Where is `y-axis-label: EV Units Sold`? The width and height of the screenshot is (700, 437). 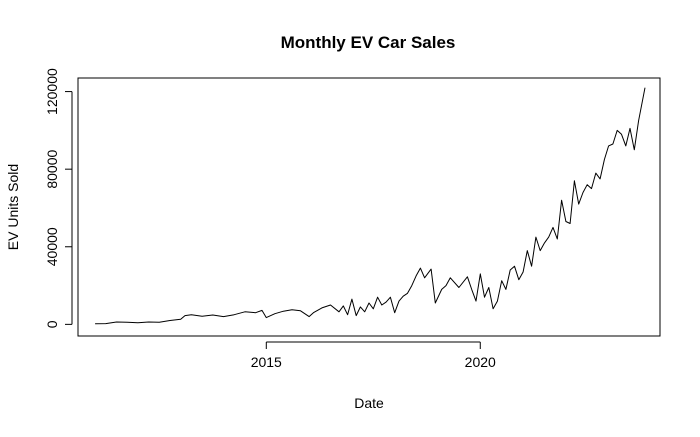 y-axis-label: EV Units Sold is located at coordinates (13, 207).